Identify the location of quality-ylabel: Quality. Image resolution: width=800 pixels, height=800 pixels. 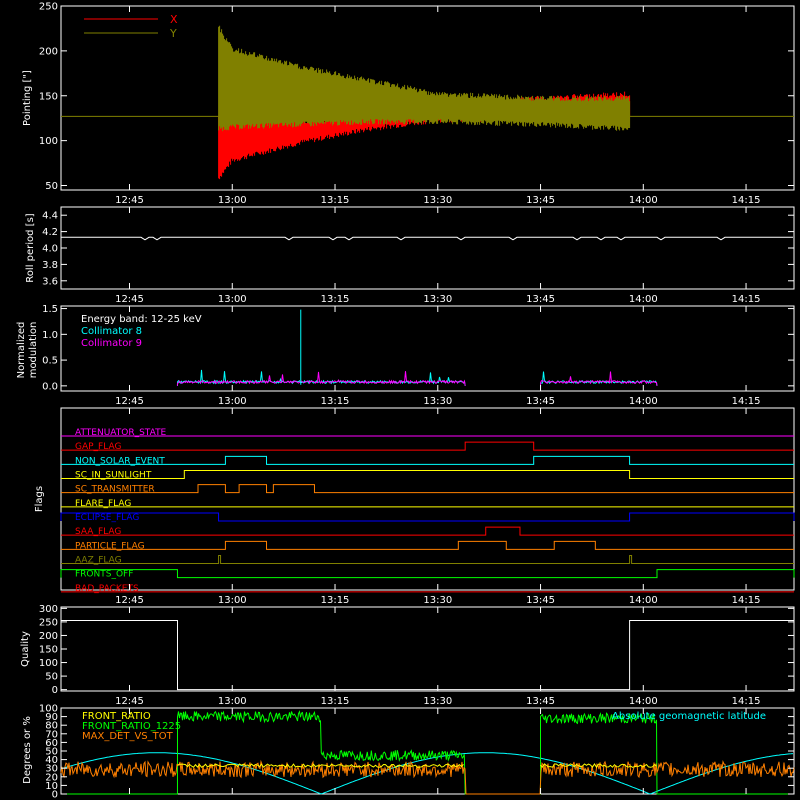
(25, 649).